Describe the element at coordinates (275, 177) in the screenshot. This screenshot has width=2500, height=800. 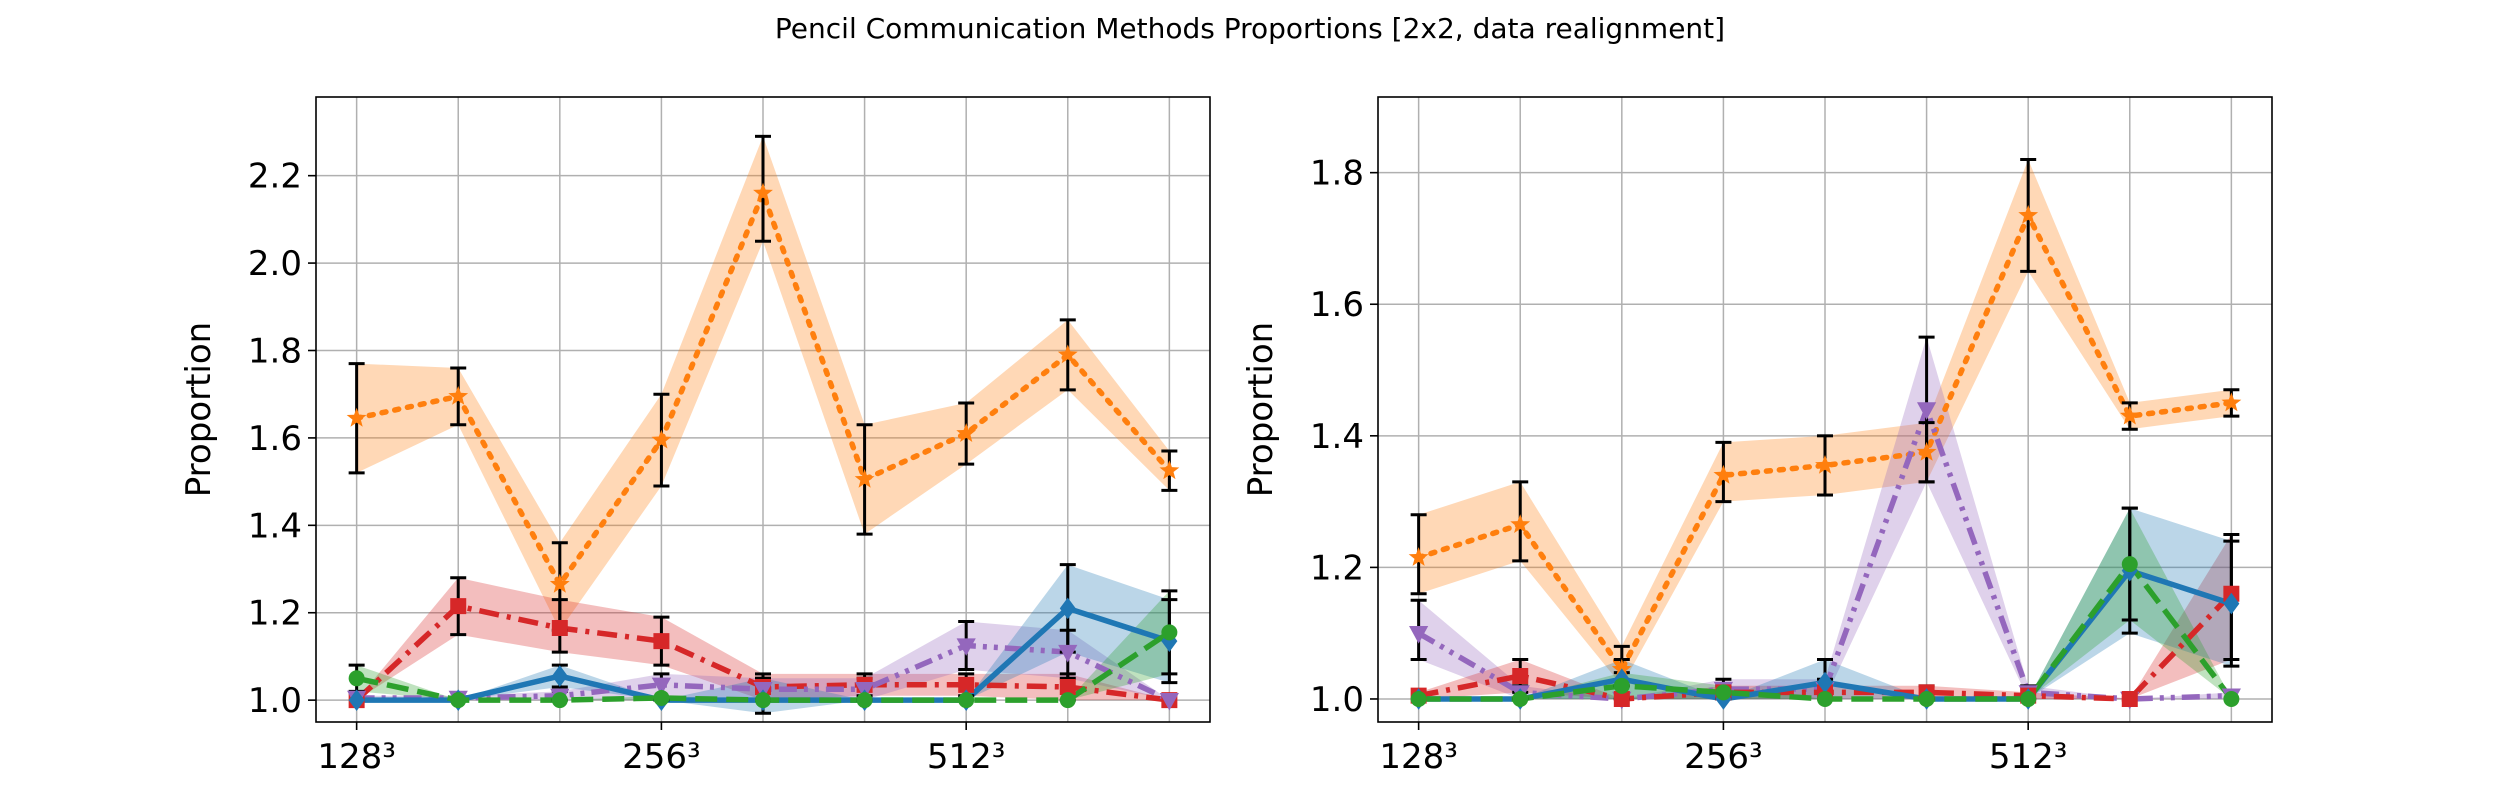
I see `y-tick-label: 2.2` at that location.